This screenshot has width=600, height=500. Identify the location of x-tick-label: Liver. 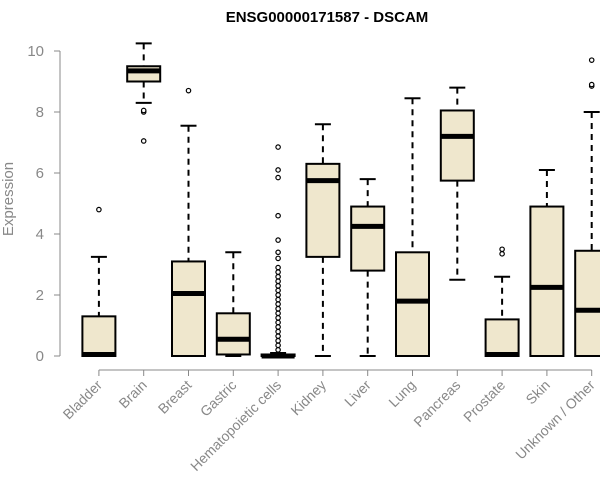
(357, 393).